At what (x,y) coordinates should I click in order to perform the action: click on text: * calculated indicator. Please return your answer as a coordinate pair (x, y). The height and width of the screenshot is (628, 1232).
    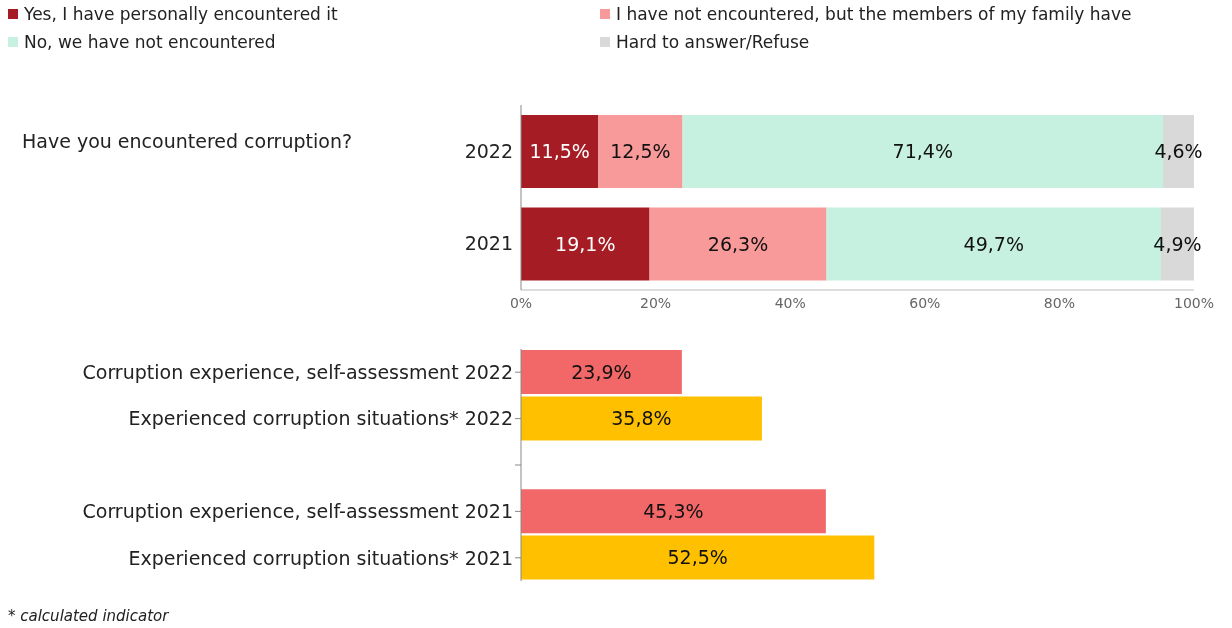
    Looking at the image, I should click on (88, 616).